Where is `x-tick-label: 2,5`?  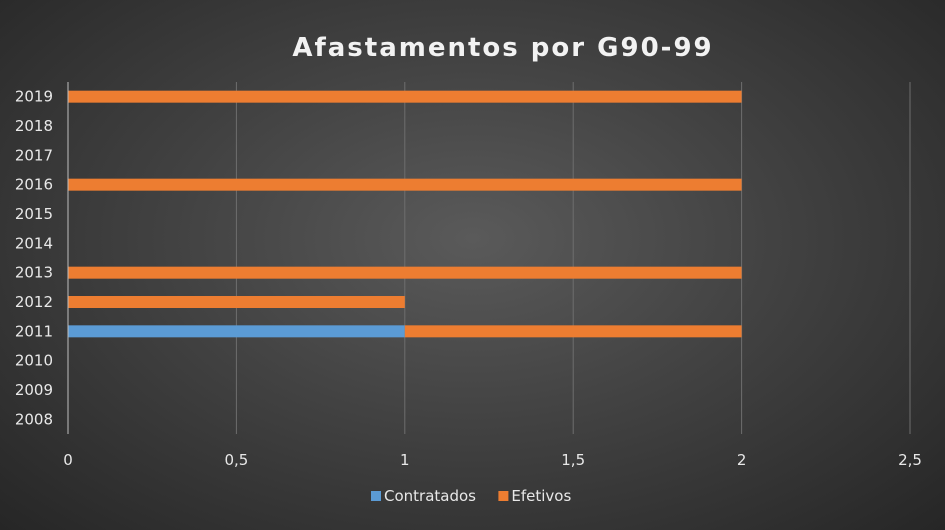
x-tick-label: 2,5 is located at coordinates (910, 460).